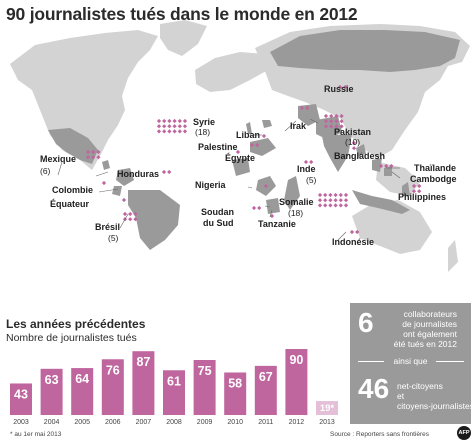 The width and height of the screenshot is (475, 441). What do you see at coordinates (295, 213) in the screenshot?
I see `num-somalie: (18)` at bounding box center [295, 213].